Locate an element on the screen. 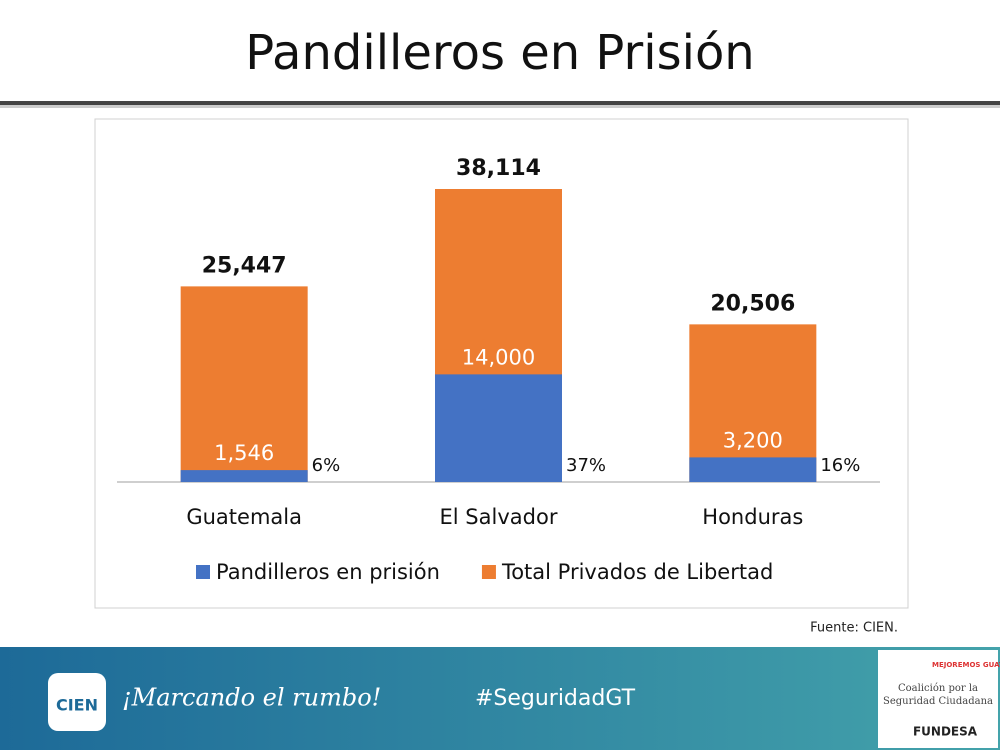  value-label: 14,000 is located at coordinates (498, 357).